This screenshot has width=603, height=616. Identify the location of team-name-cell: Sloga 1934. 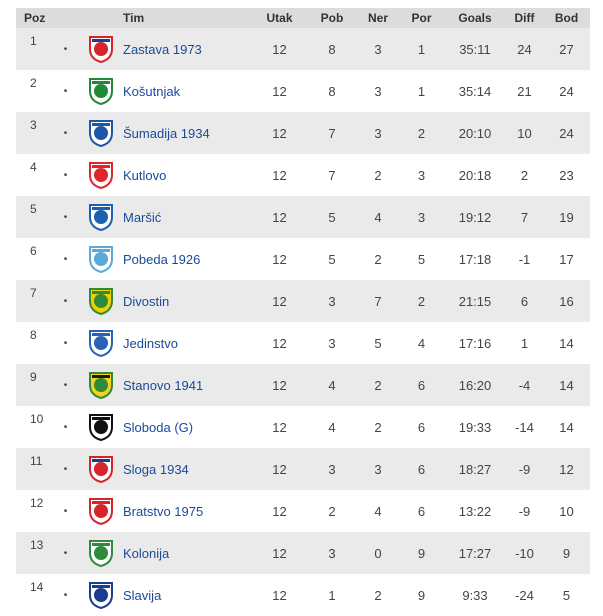
(187, 469).